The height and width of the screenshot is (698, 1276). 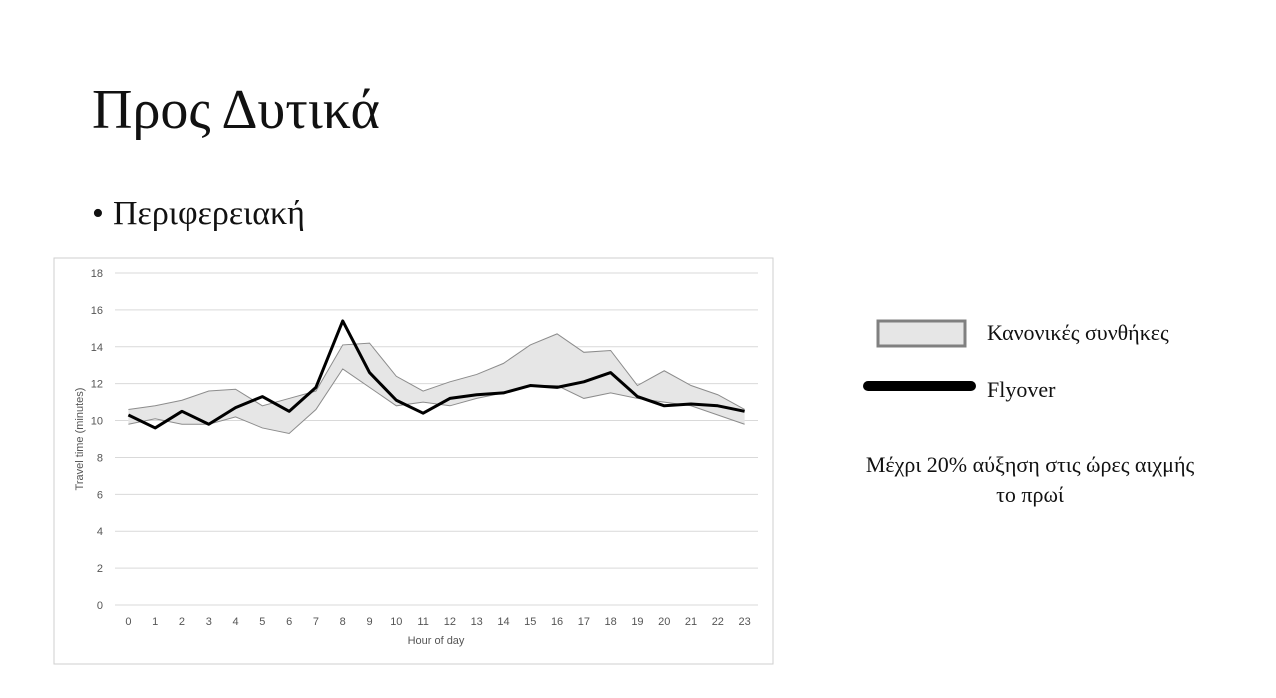 I want to click on x-tick-label: 8, so click(x=343, y=622).